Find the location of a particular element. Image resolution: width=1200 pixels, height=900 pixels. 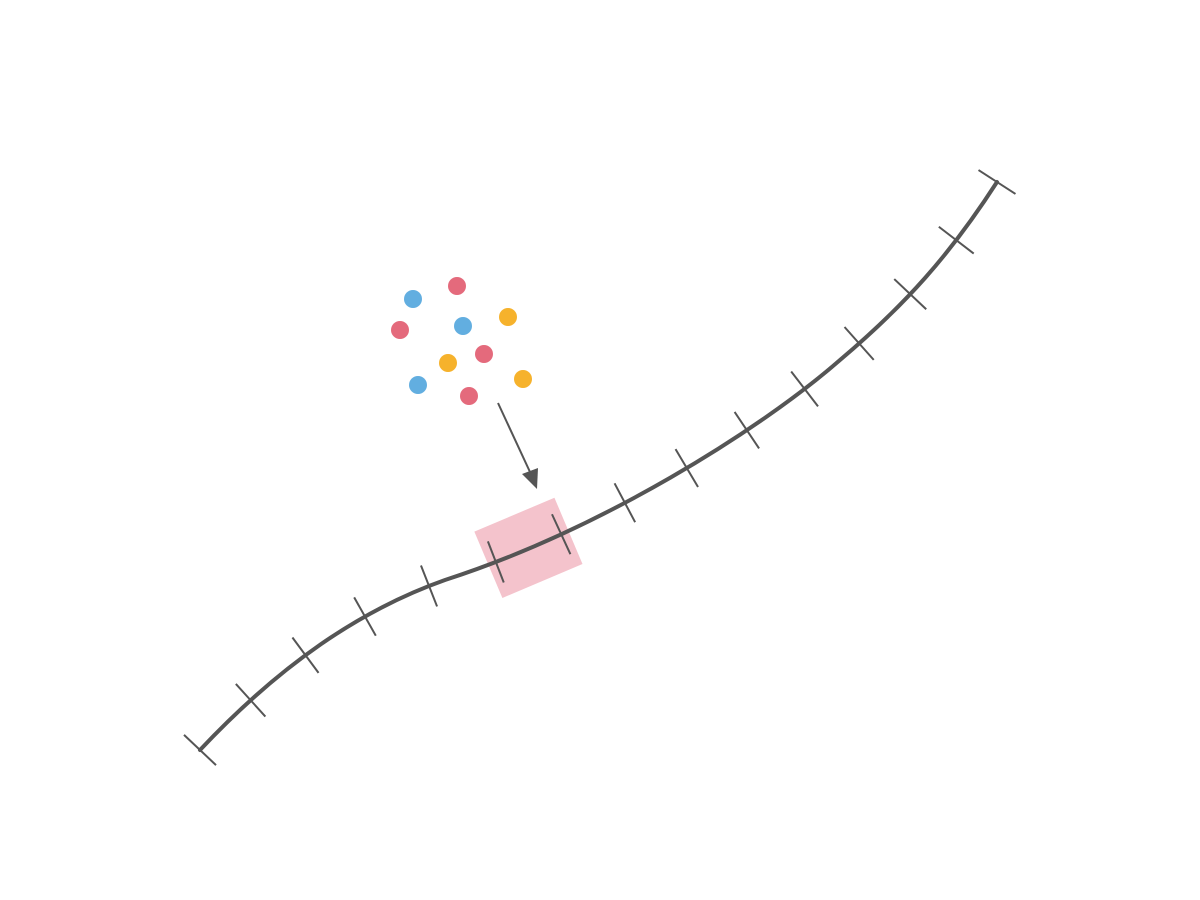

dot-cluster is located at coordinates (461, 341).